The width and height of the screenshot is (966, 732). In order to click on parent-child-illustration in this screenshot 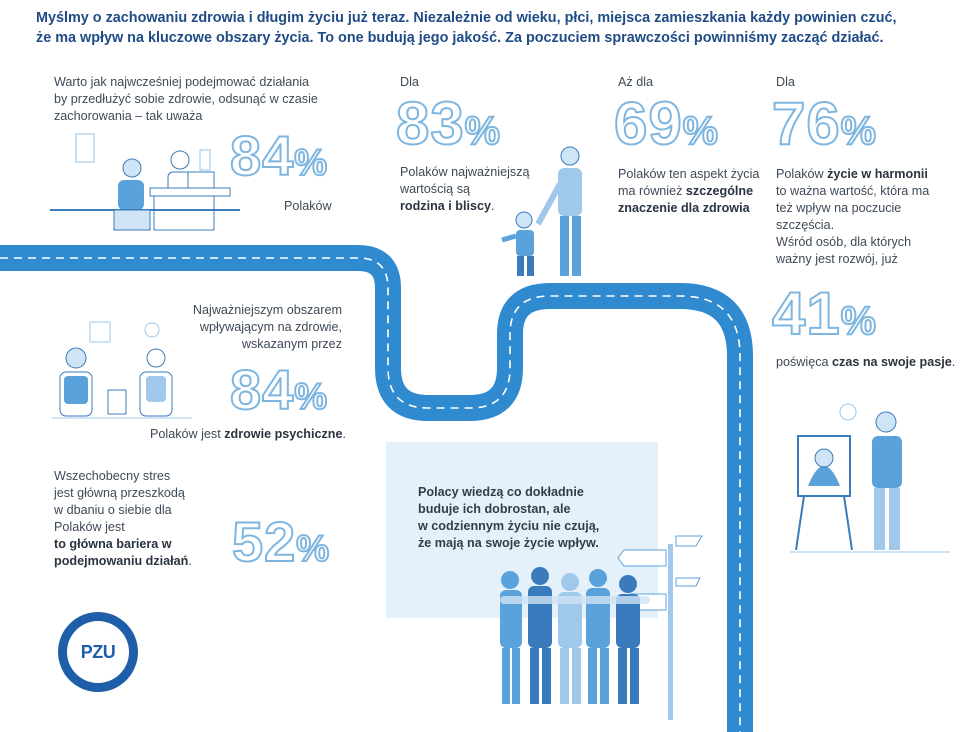, I will do `click(541, 211)`.